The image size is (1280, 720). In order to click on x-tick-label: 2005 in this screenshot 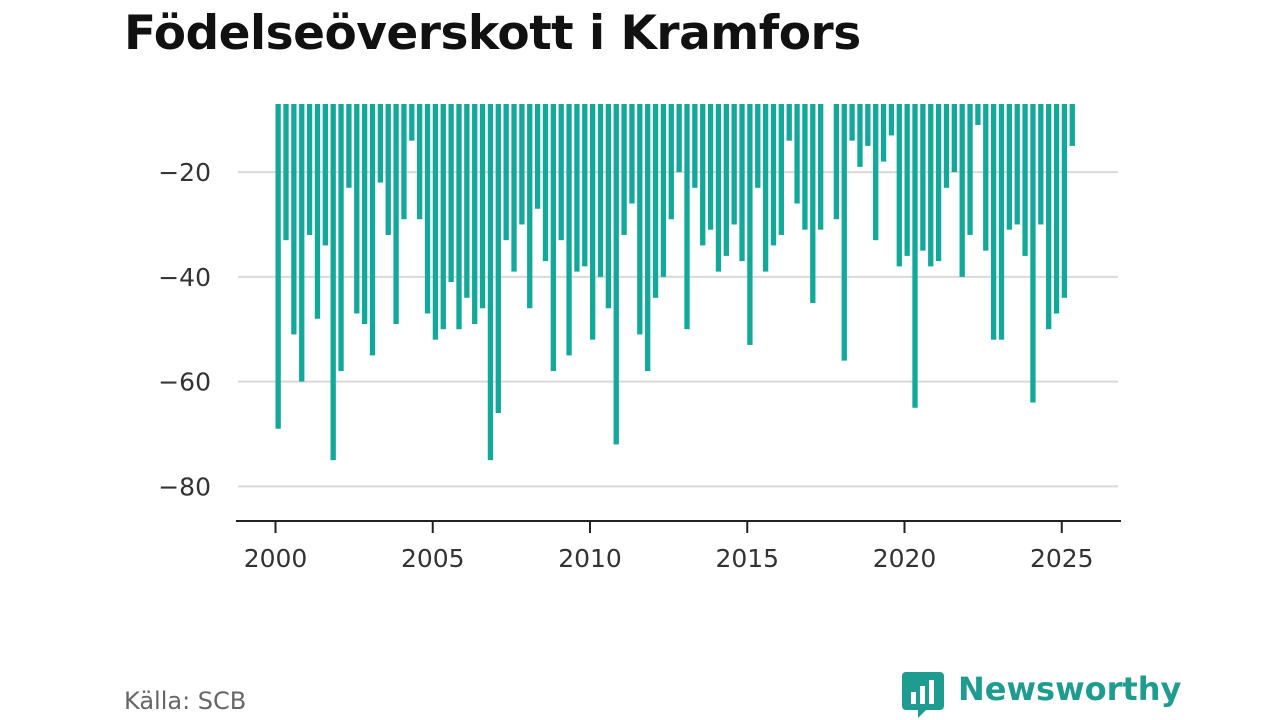, I will do `click(433, 558)`.